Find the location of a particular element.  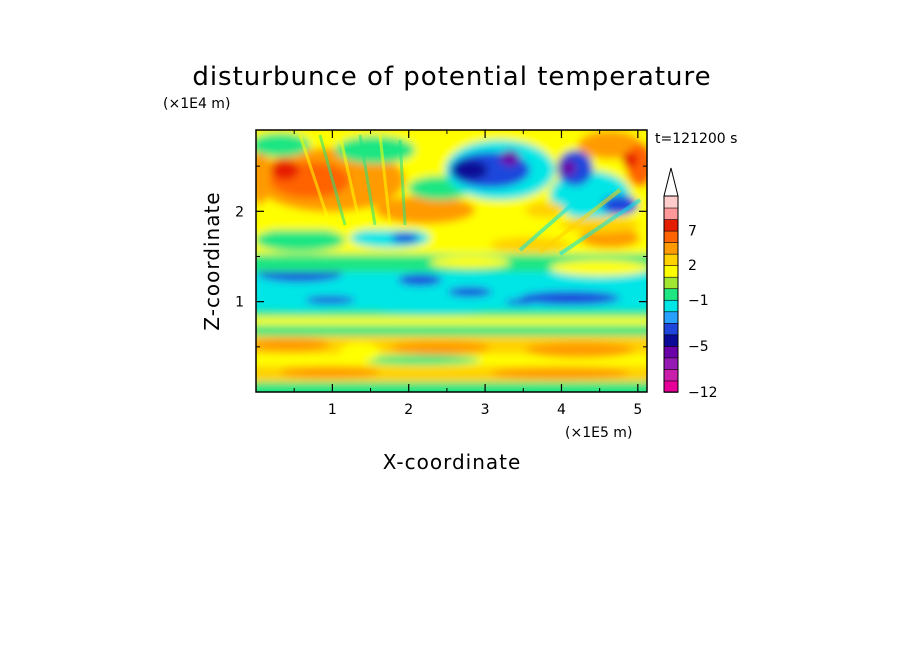

y-unit-label: (×1E4 m) is located at coordinates (196, 104).